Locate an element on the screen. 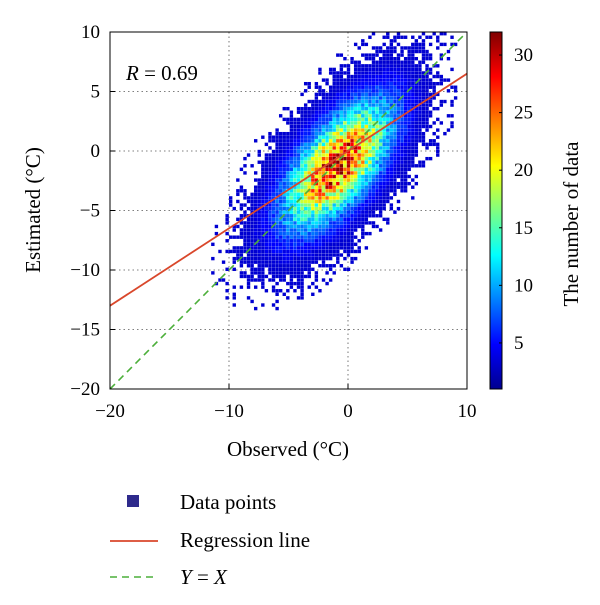  legend-label-regression: Regression line is located at coordinates (245, 540).